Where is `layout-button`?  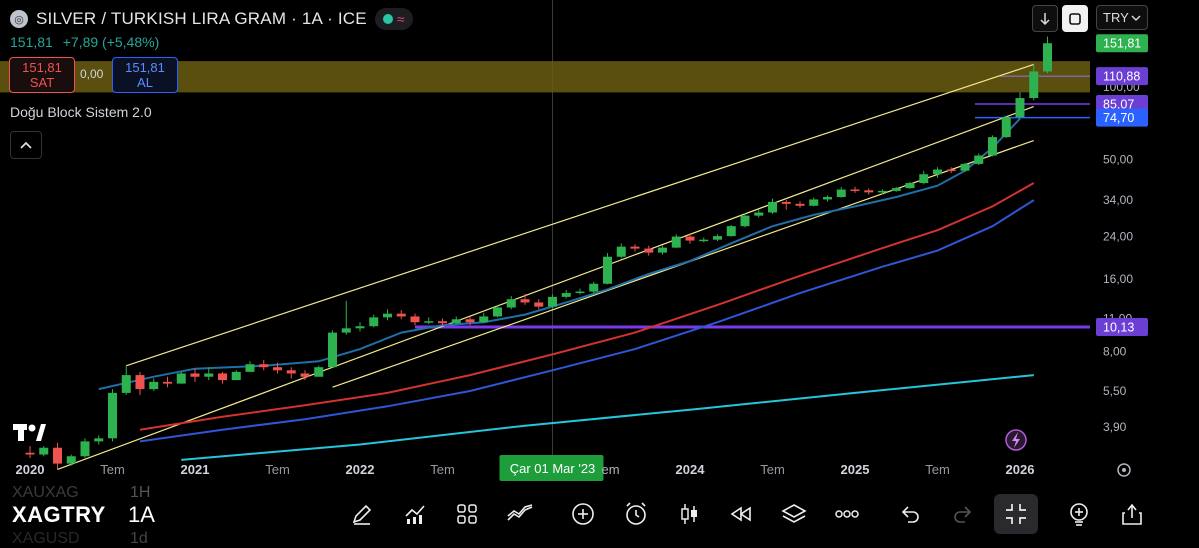
layout-button is located at coordinates (467, 514).